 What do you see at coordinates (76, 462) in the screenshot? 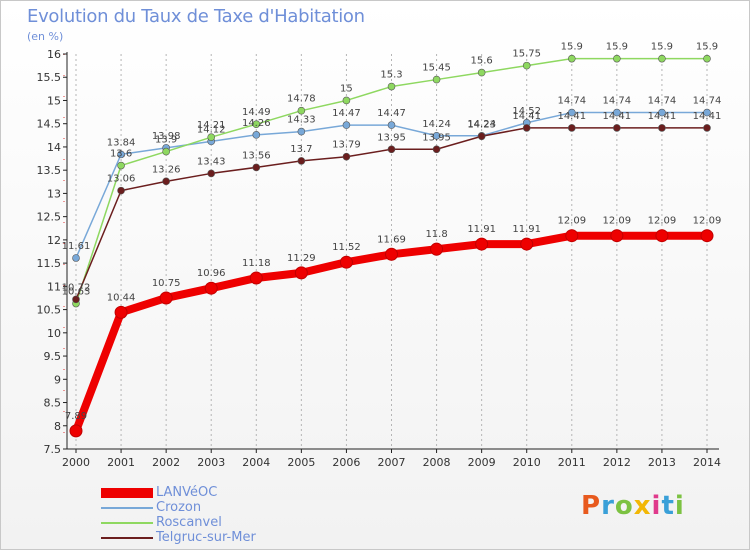
I see `x-tick-label: 2000` at bounding box center [76, 462].